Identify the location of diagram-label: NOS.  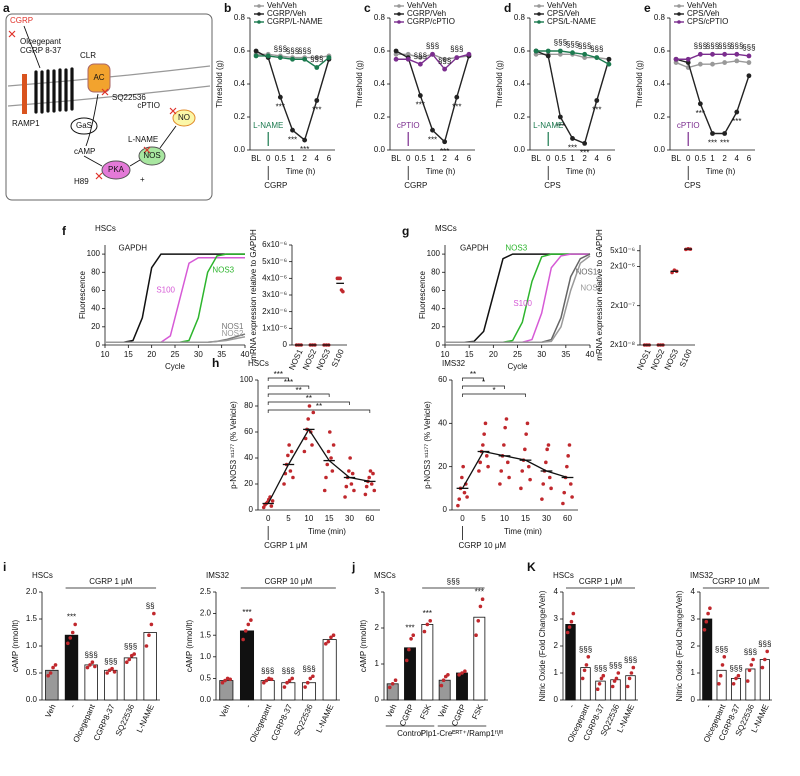
(151, 155).